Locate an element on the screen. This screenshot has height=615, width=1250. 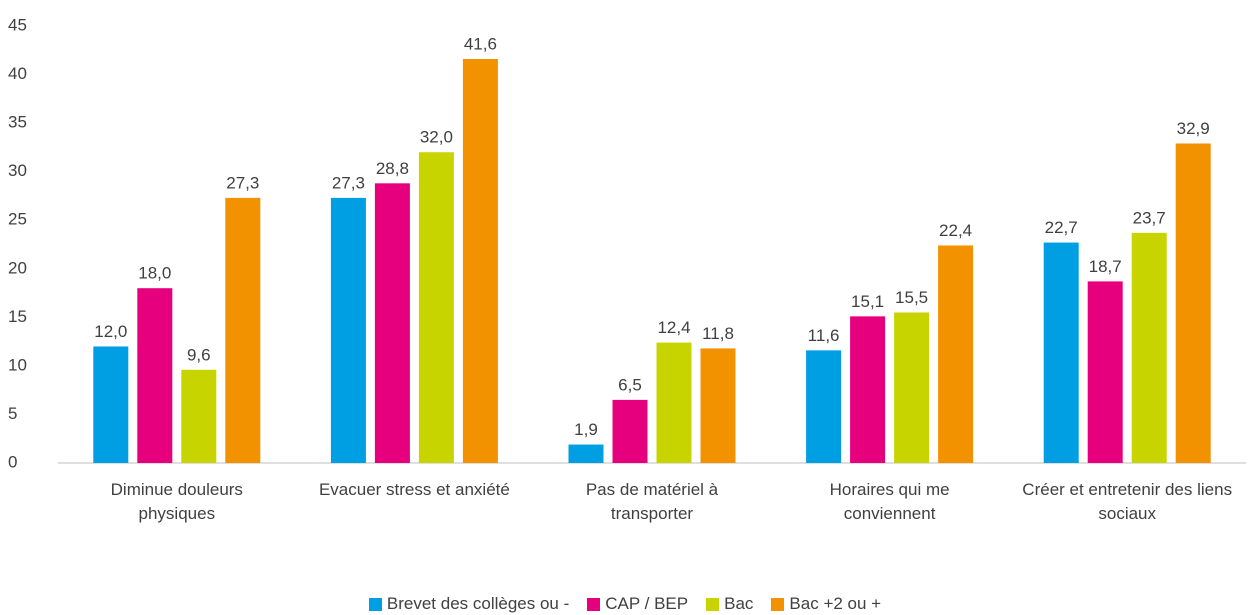
data-label: 28,8 is located at coordinates (392, 168).